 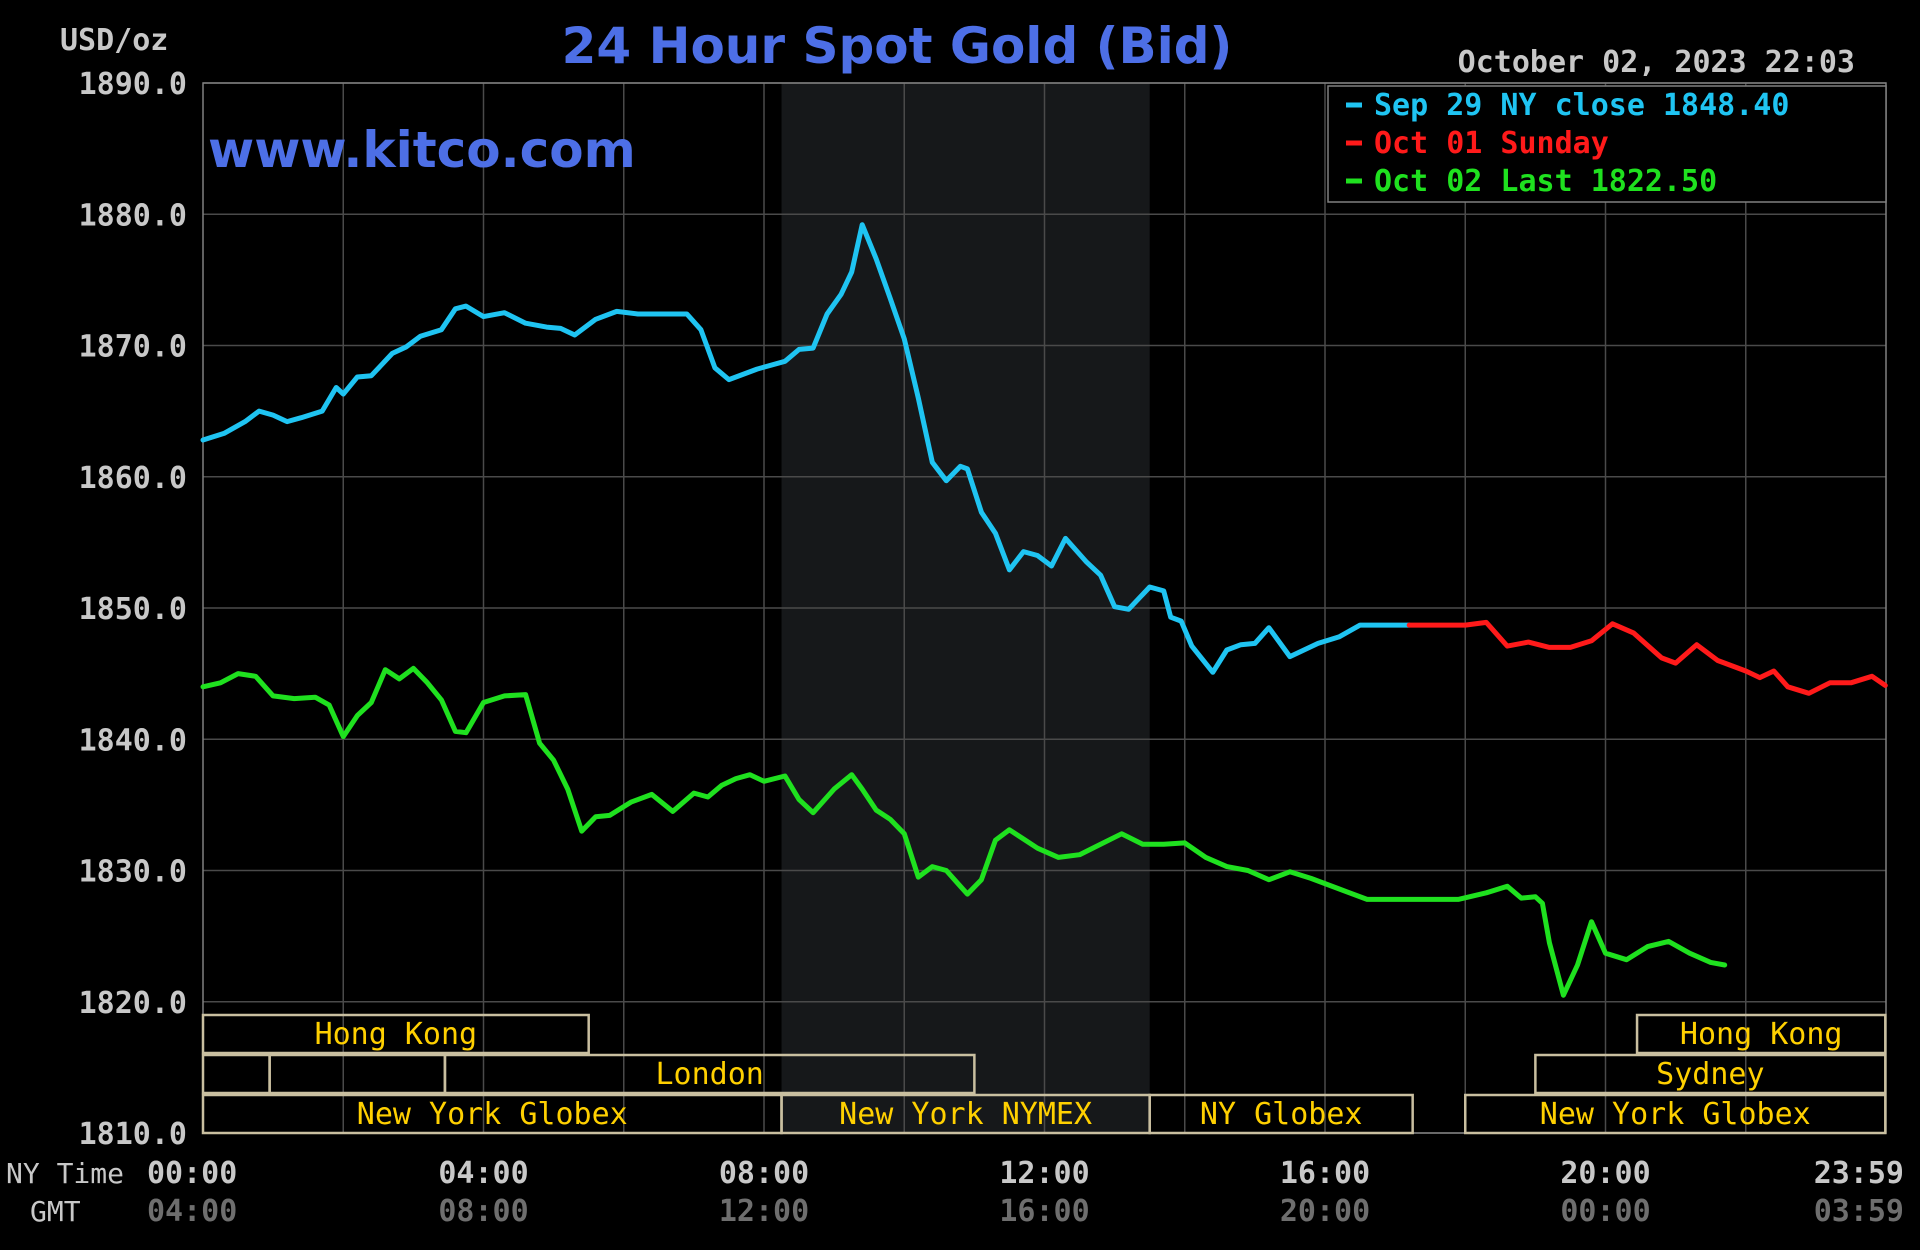 I want to click on session-label: Sydney, so click(x=1710, y=1074).